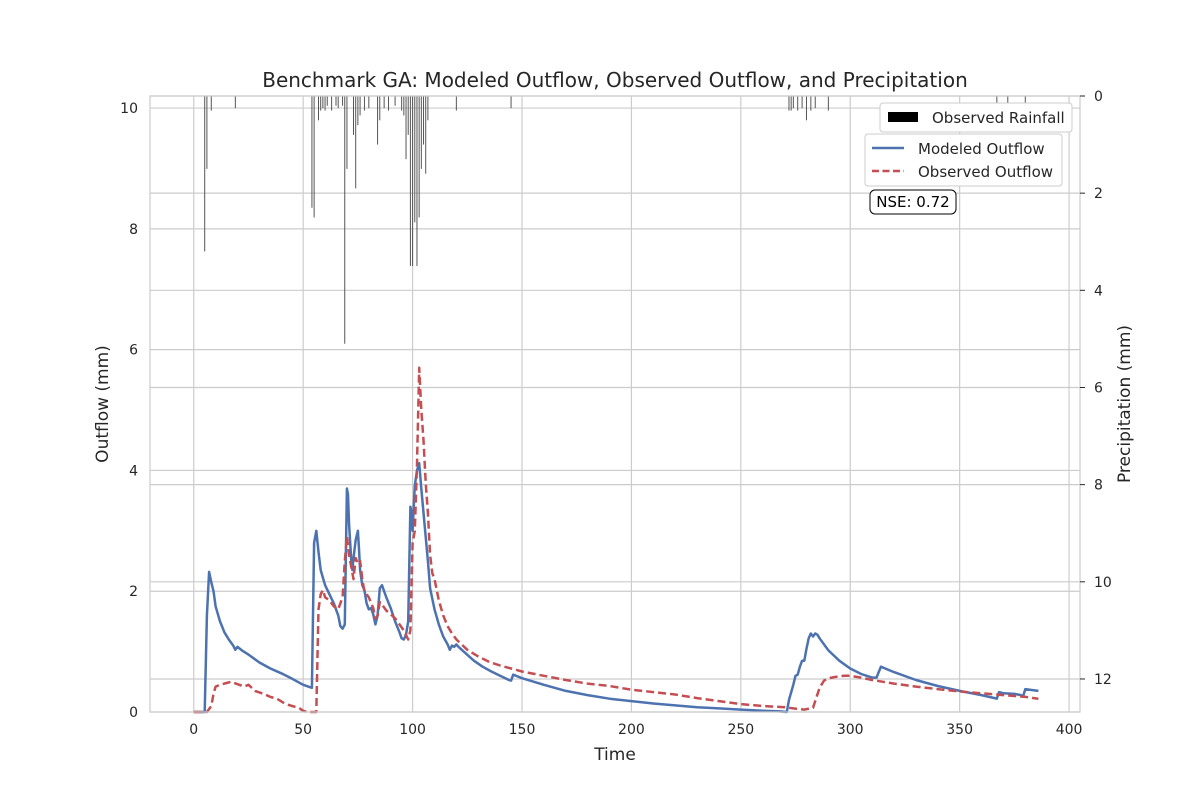  What do you see at coordinates (133, 592) in the screenshot?
I see `y-tick-label: 2` at bounding box center [133, 592].